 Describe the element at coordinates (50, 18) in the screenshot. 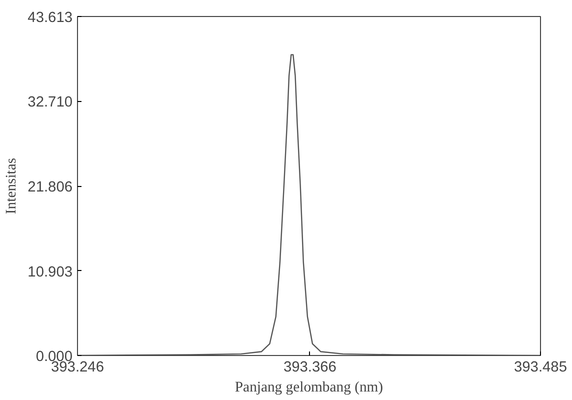

I see `y-tick-label: 43.613` at that location.